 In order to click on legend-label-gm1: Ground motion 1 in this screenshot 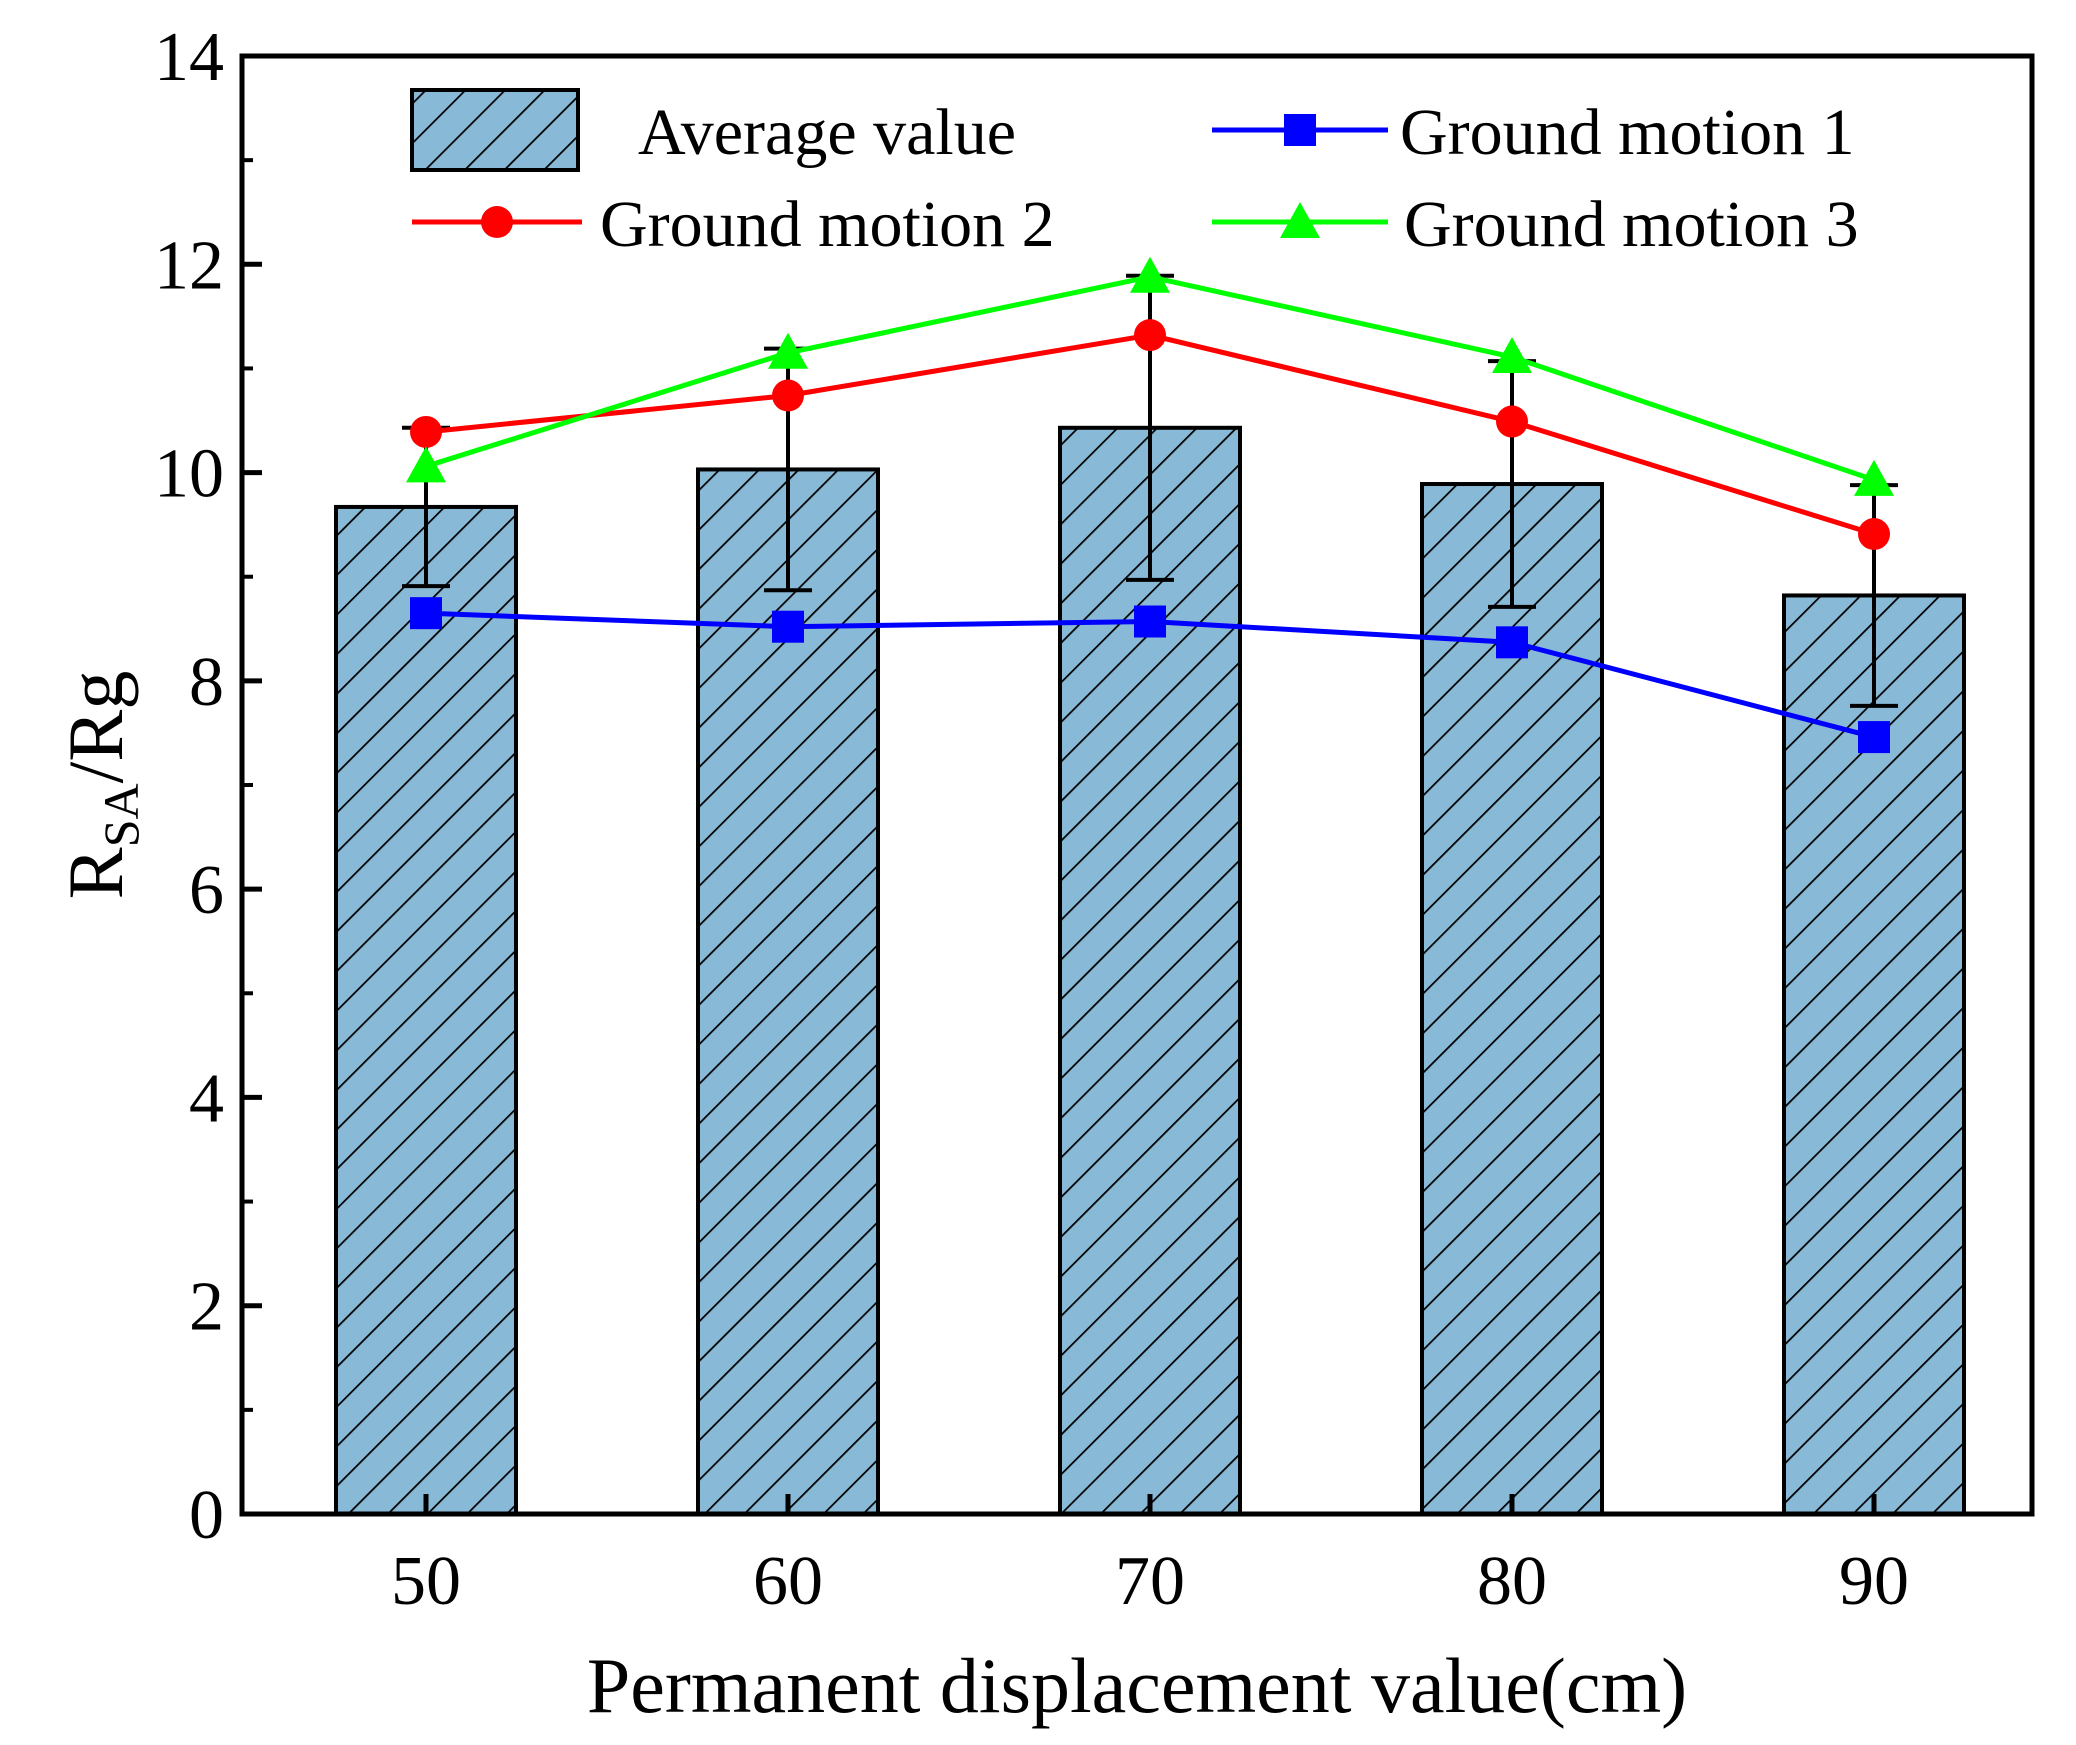, I will do `click(1627, 132)`.